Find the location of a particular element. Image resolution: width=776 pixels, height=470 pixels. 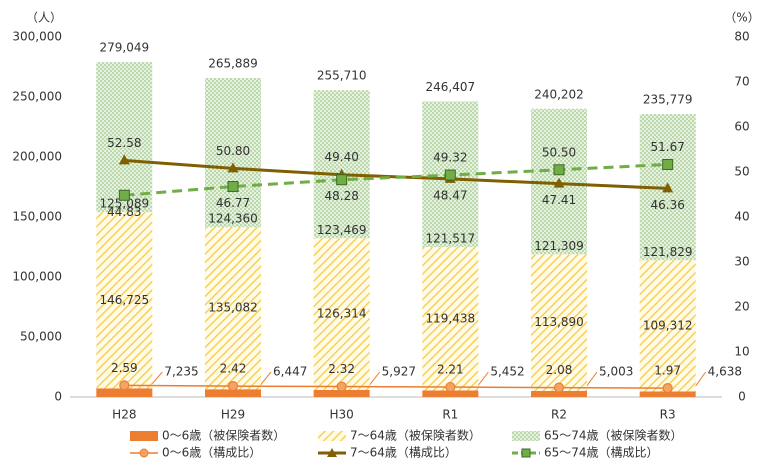

data-label: 46.77 is located at coordinates (233, 203).